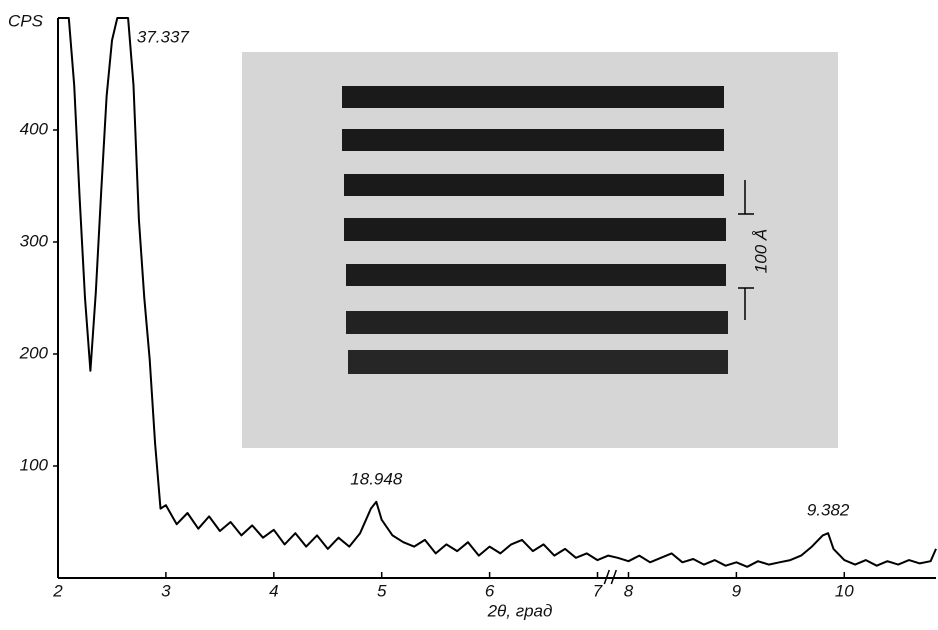 The image size is (938, 630). What do you see at coordinates (844, 590) in the screenshot?
I see `x-tick-label: 10` at bounding box center [844, 590].